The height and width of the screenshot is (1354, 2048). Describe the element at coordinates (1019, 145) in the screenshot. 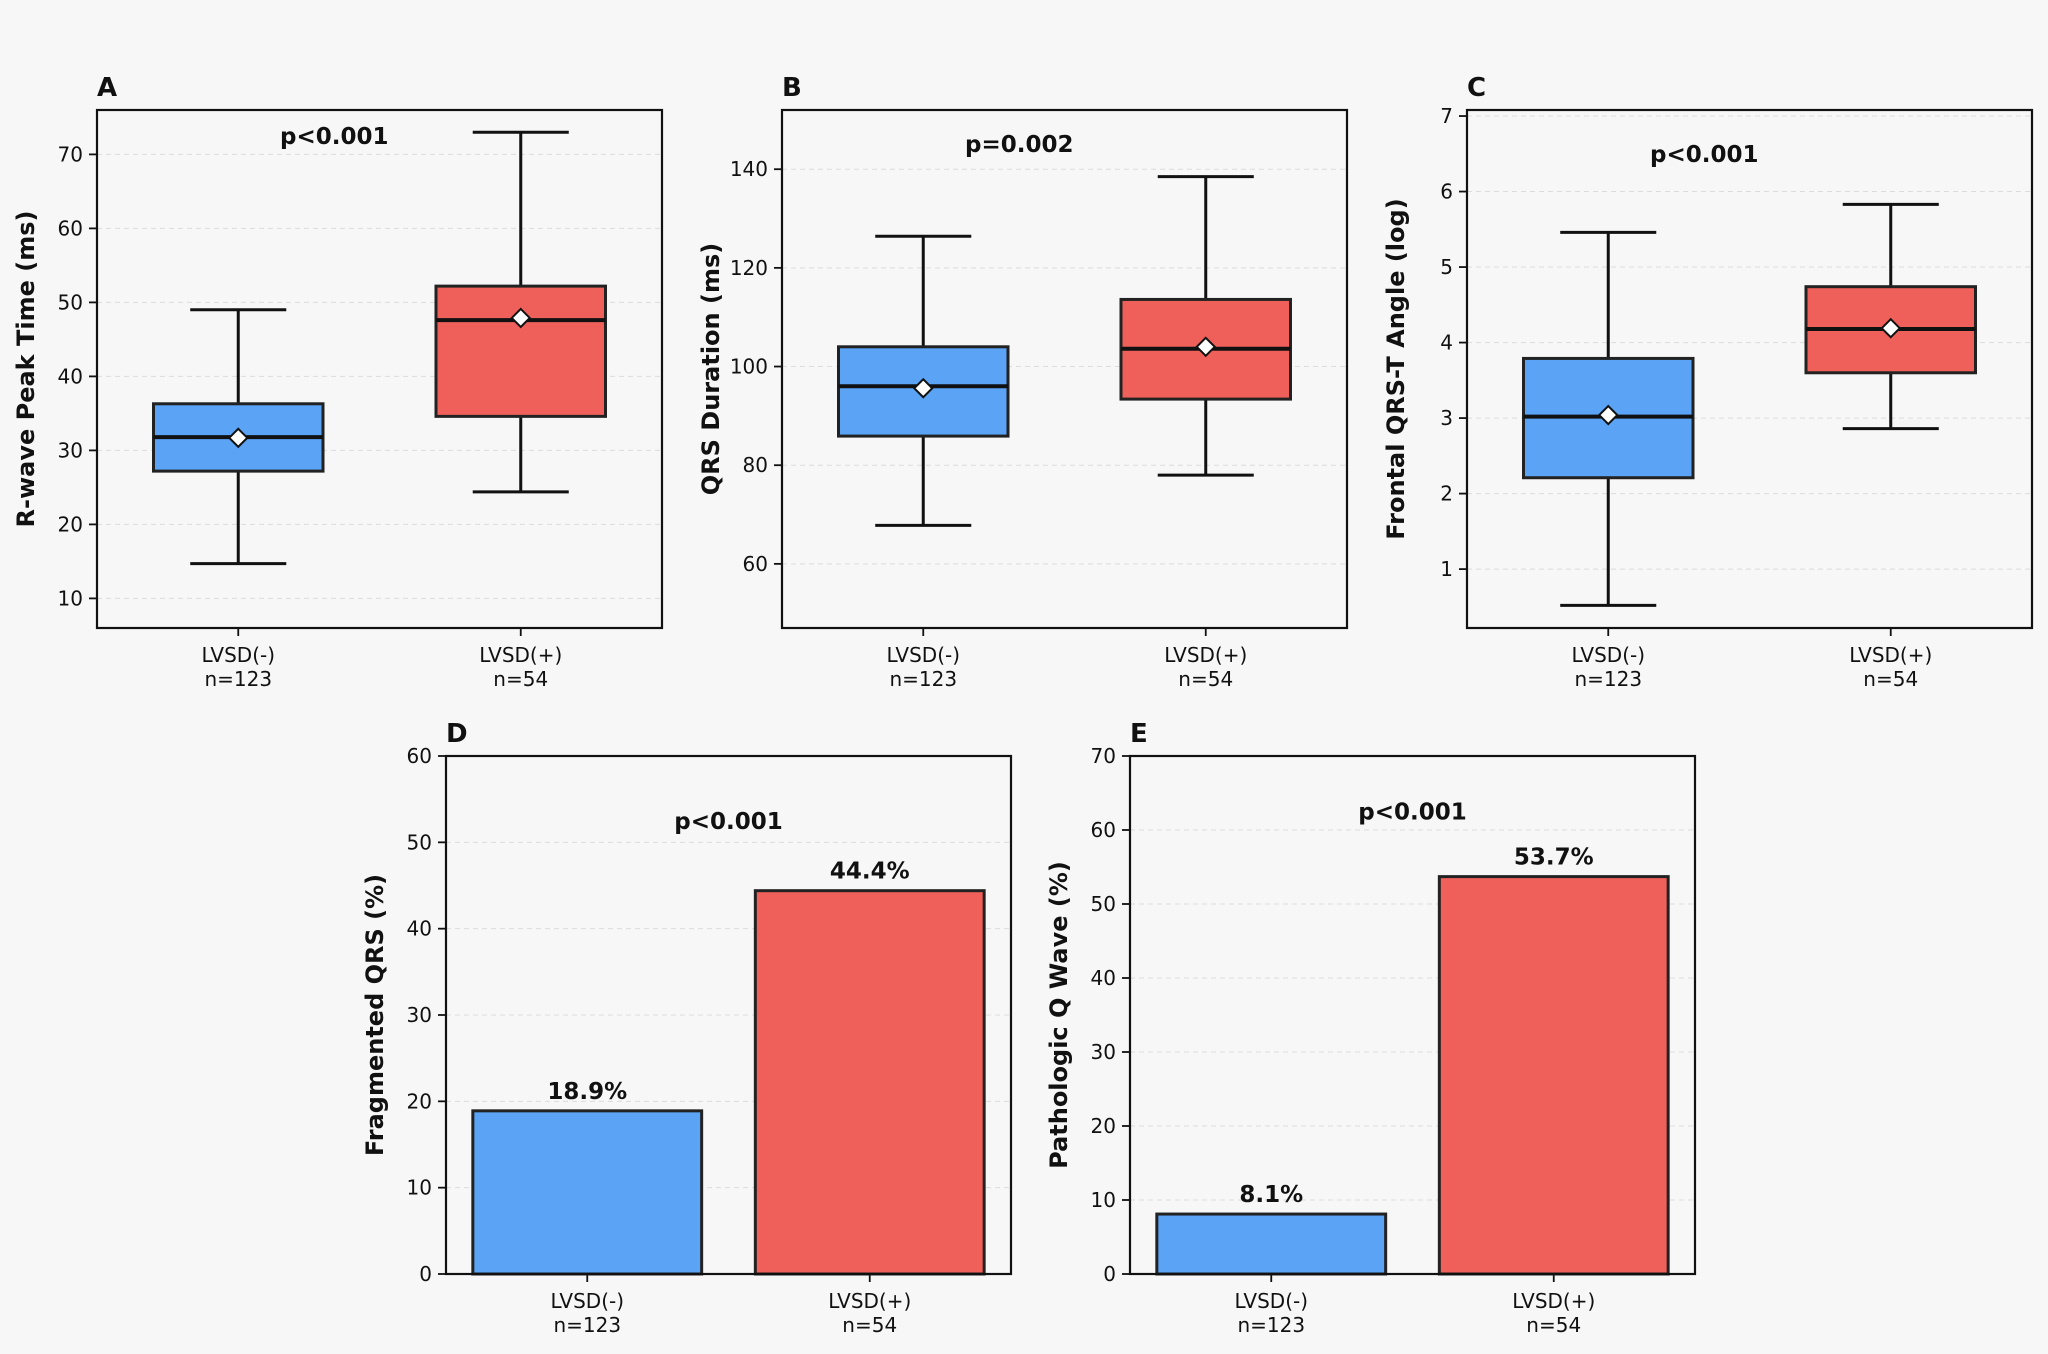

I see `p-value-label: p=0.002` at that location.